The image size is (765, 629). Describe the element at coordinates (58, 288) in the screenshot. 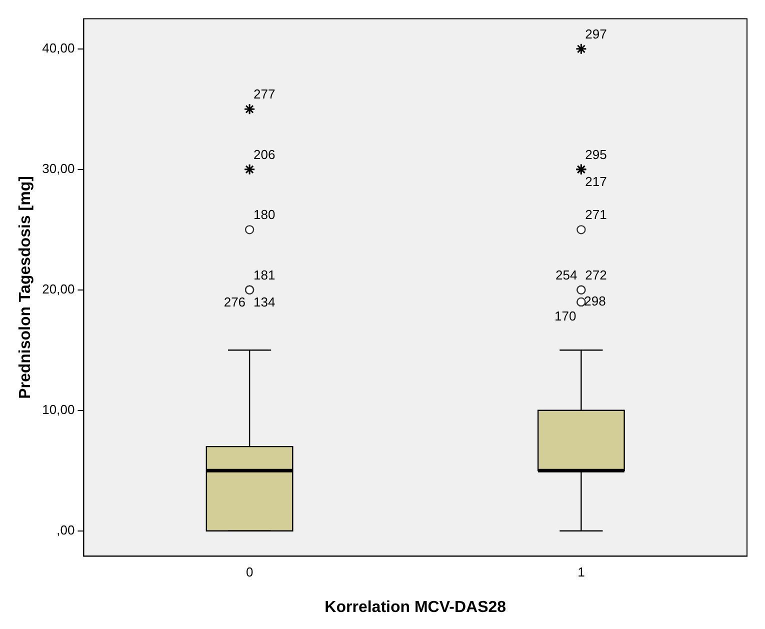

I see `y-tick-label: 20,00` at that location.